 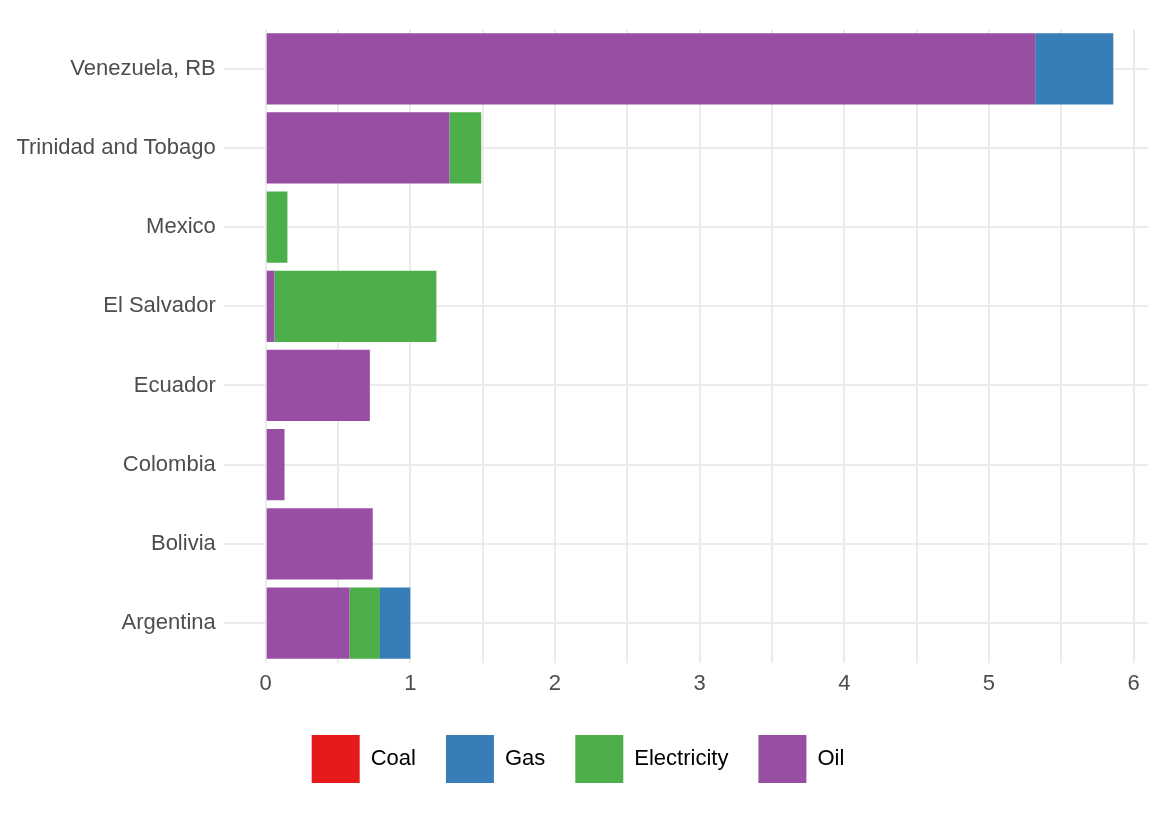 I want to click on x-tick-label: 5, so click(x=989, y=682).